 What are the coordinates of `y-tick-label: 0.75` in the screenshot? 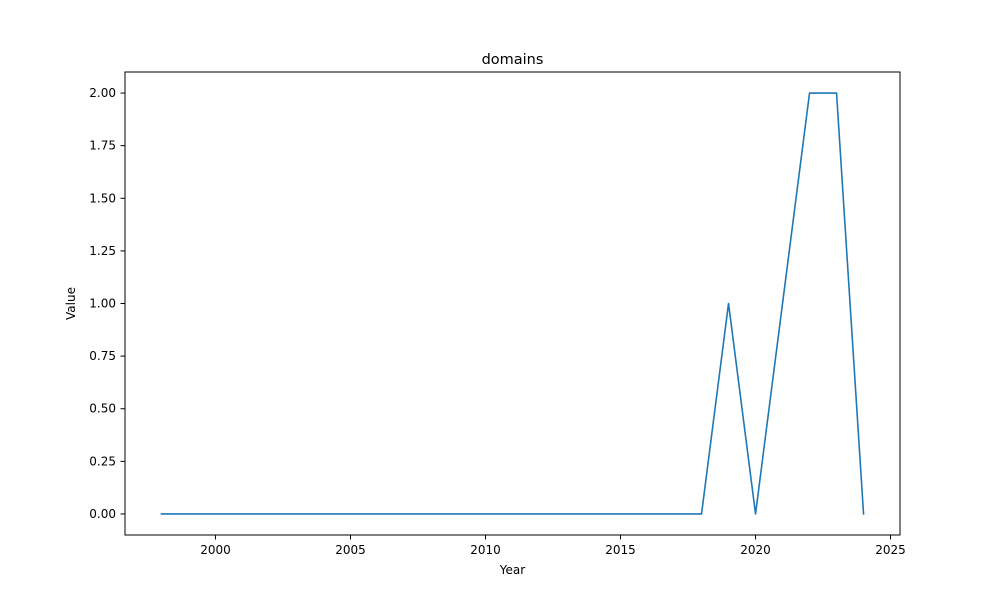 It's located at (102, 356).